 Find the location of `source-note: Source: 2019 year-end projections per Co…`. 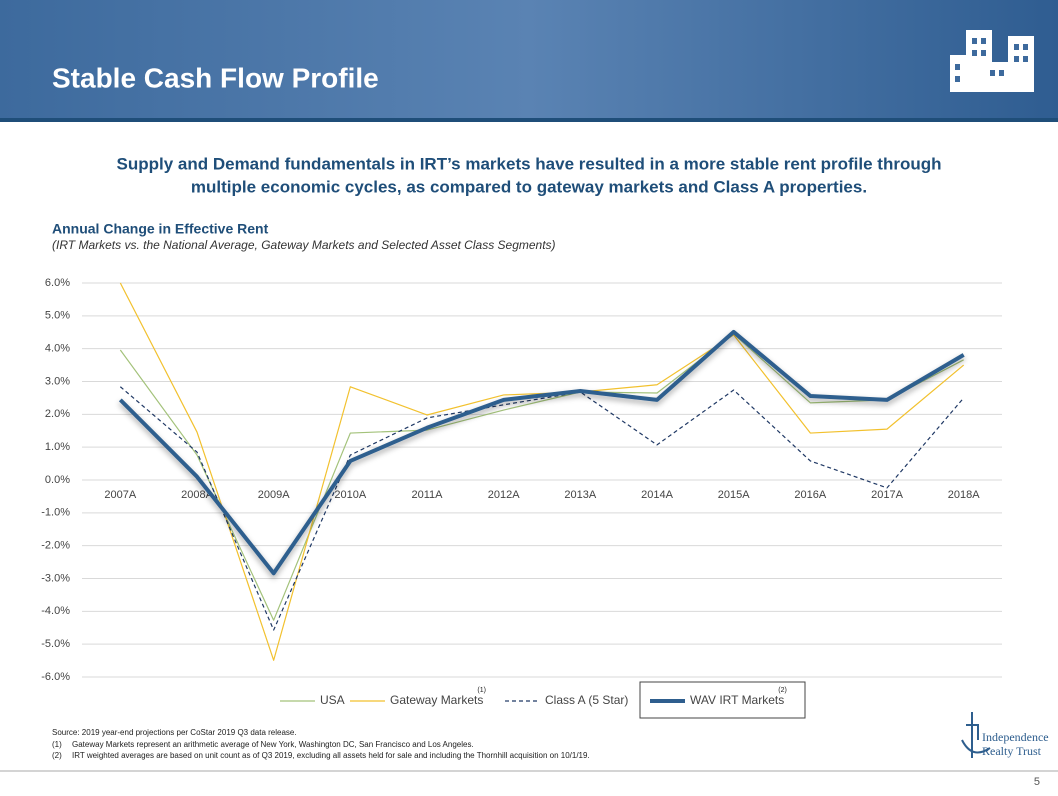

source-note: Source: 2019 year-end projections per Co… is located at coordinates (174, 732).